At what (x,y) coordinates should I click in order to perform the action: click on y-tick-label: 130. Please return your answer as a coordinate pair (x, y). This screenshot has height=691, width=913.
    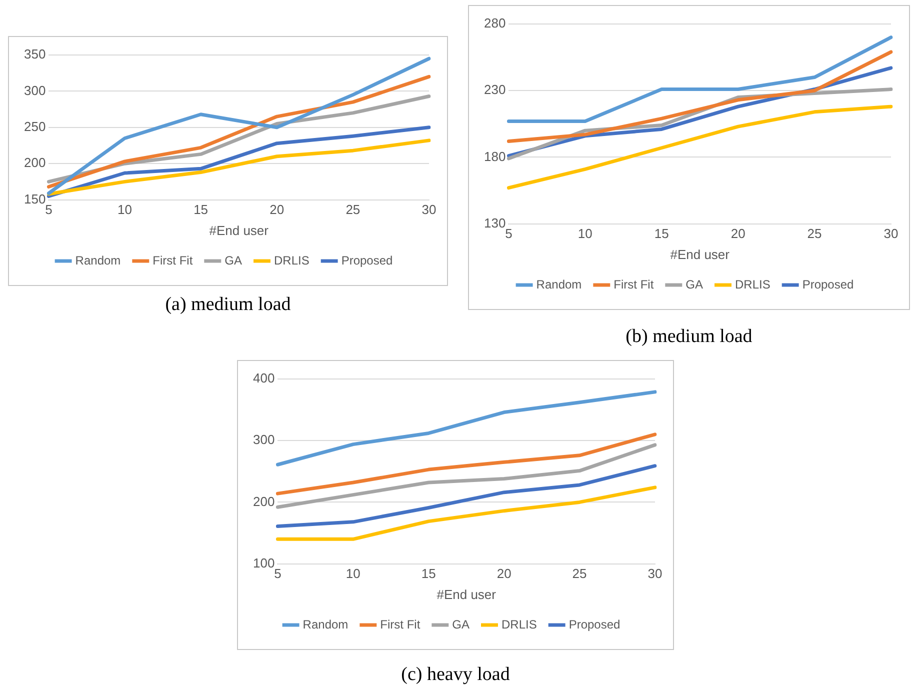
    Looking at the image, I should click on (495, 222).